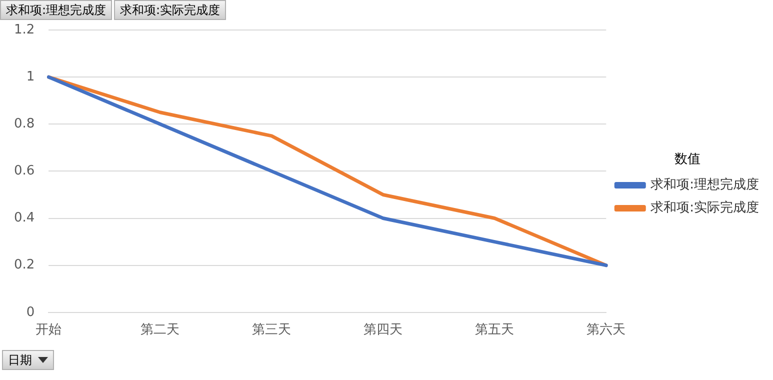  I want to click on x-axis-title: 日期, so click(20, 360).